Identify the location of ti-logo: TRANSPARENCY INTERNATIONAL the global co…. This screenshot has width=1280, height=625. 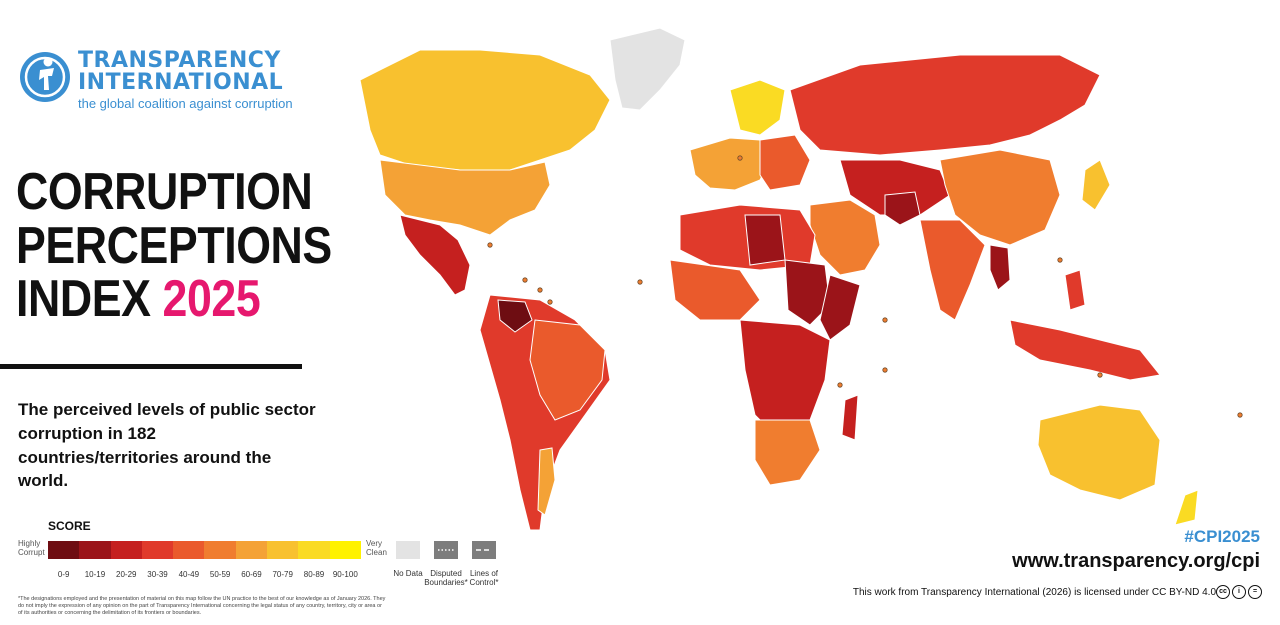
(155, 80).